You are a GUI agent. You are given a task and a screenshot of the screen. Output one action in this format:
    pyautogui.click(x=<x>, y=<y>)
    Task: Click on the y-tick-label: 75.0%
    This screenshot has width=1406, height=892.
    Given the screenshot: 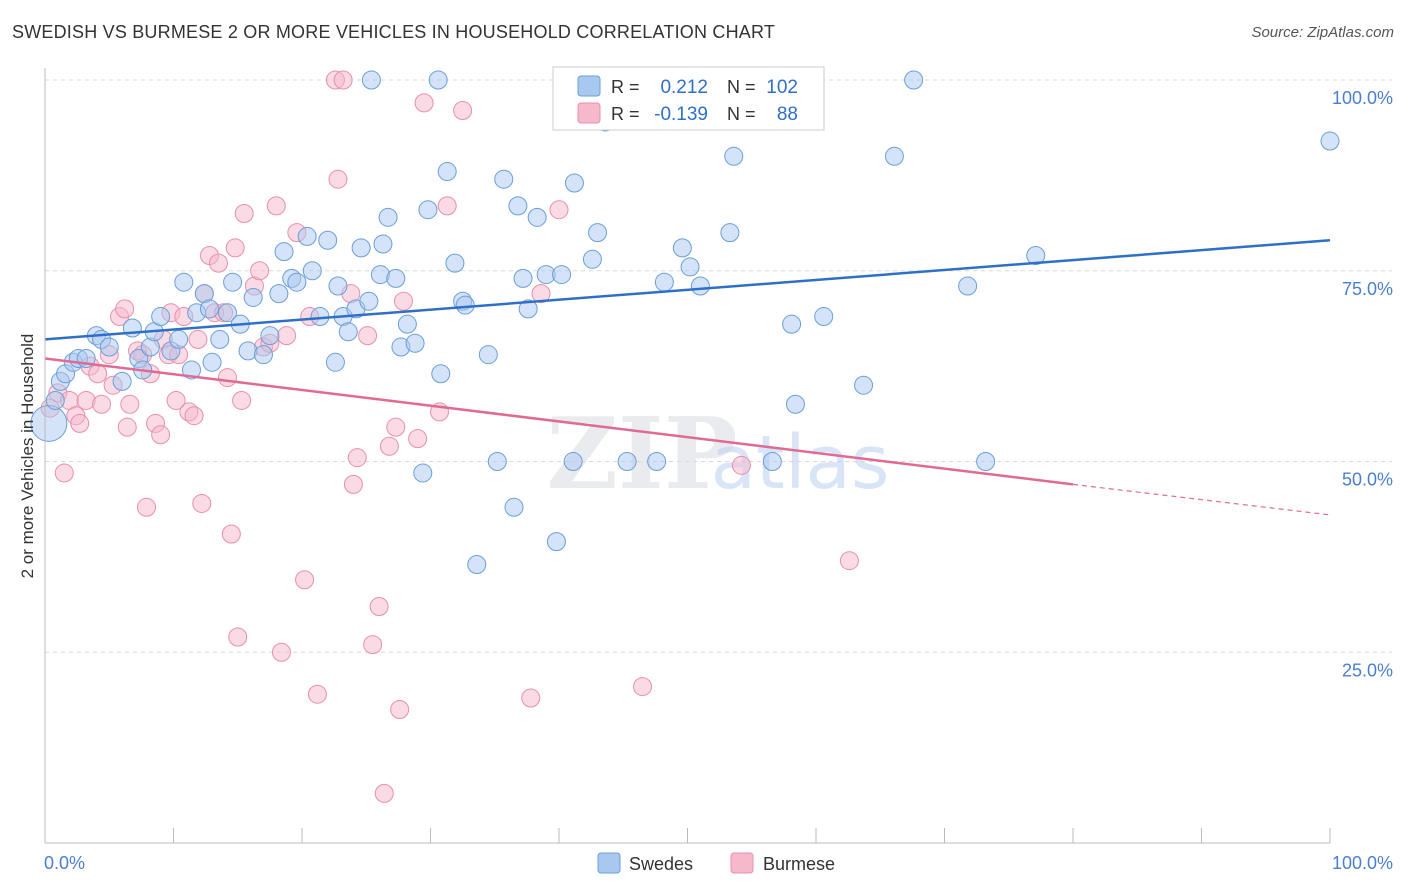 What is the action you would take?
    pyautogui.click(x=1367, y=289)
    